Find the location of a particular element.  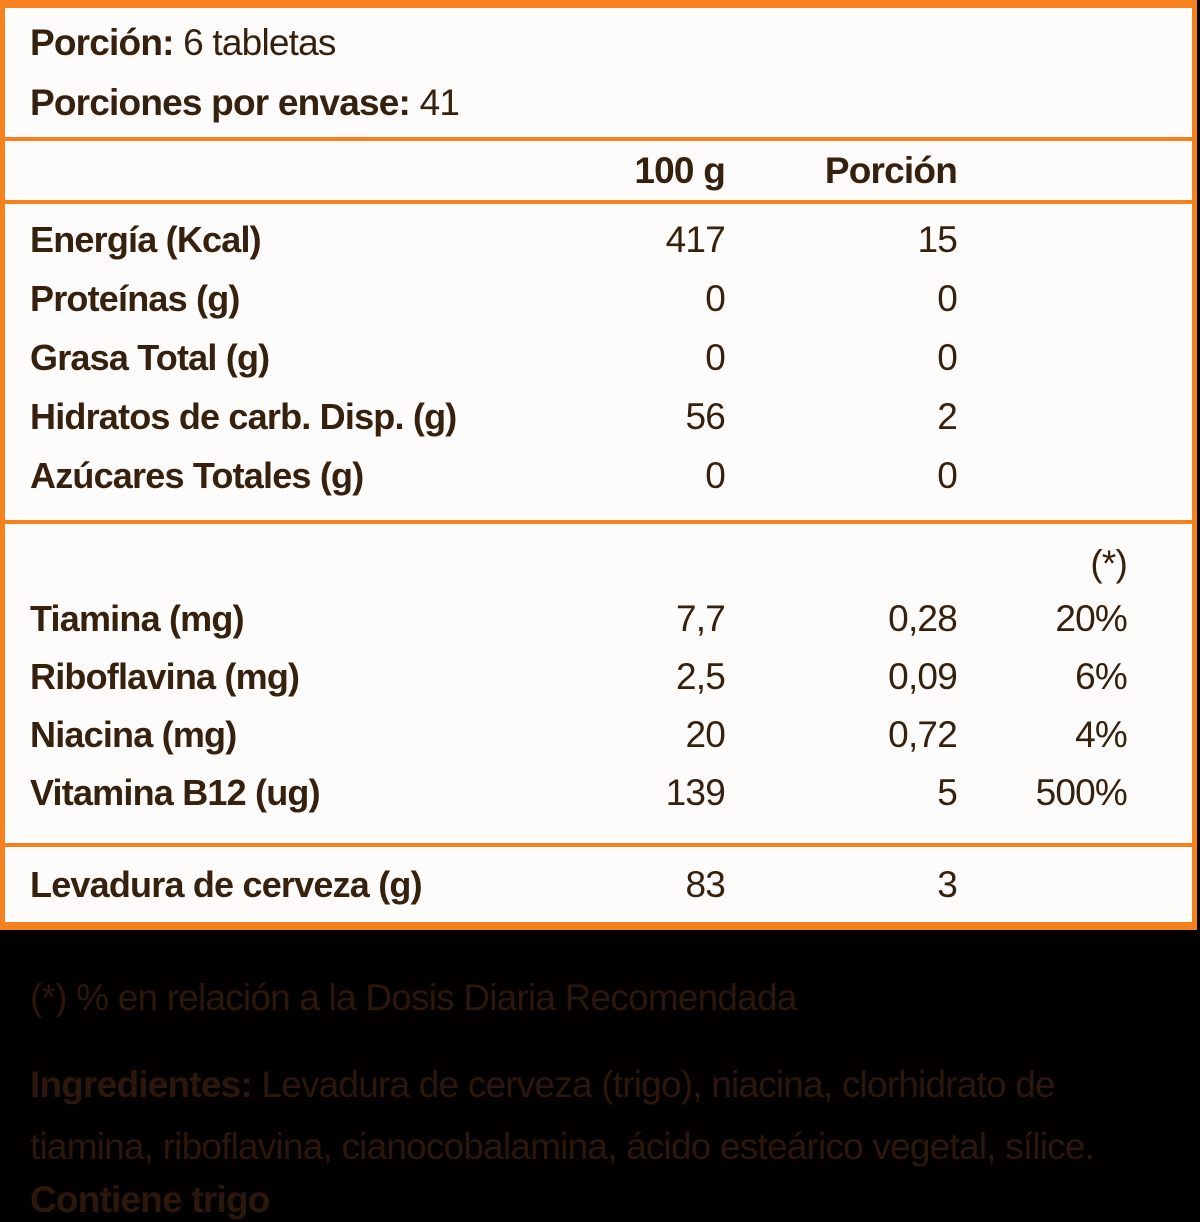

table-row-proteinas: Proteínas (g) 0 0 is located at coordinates (598, 298).